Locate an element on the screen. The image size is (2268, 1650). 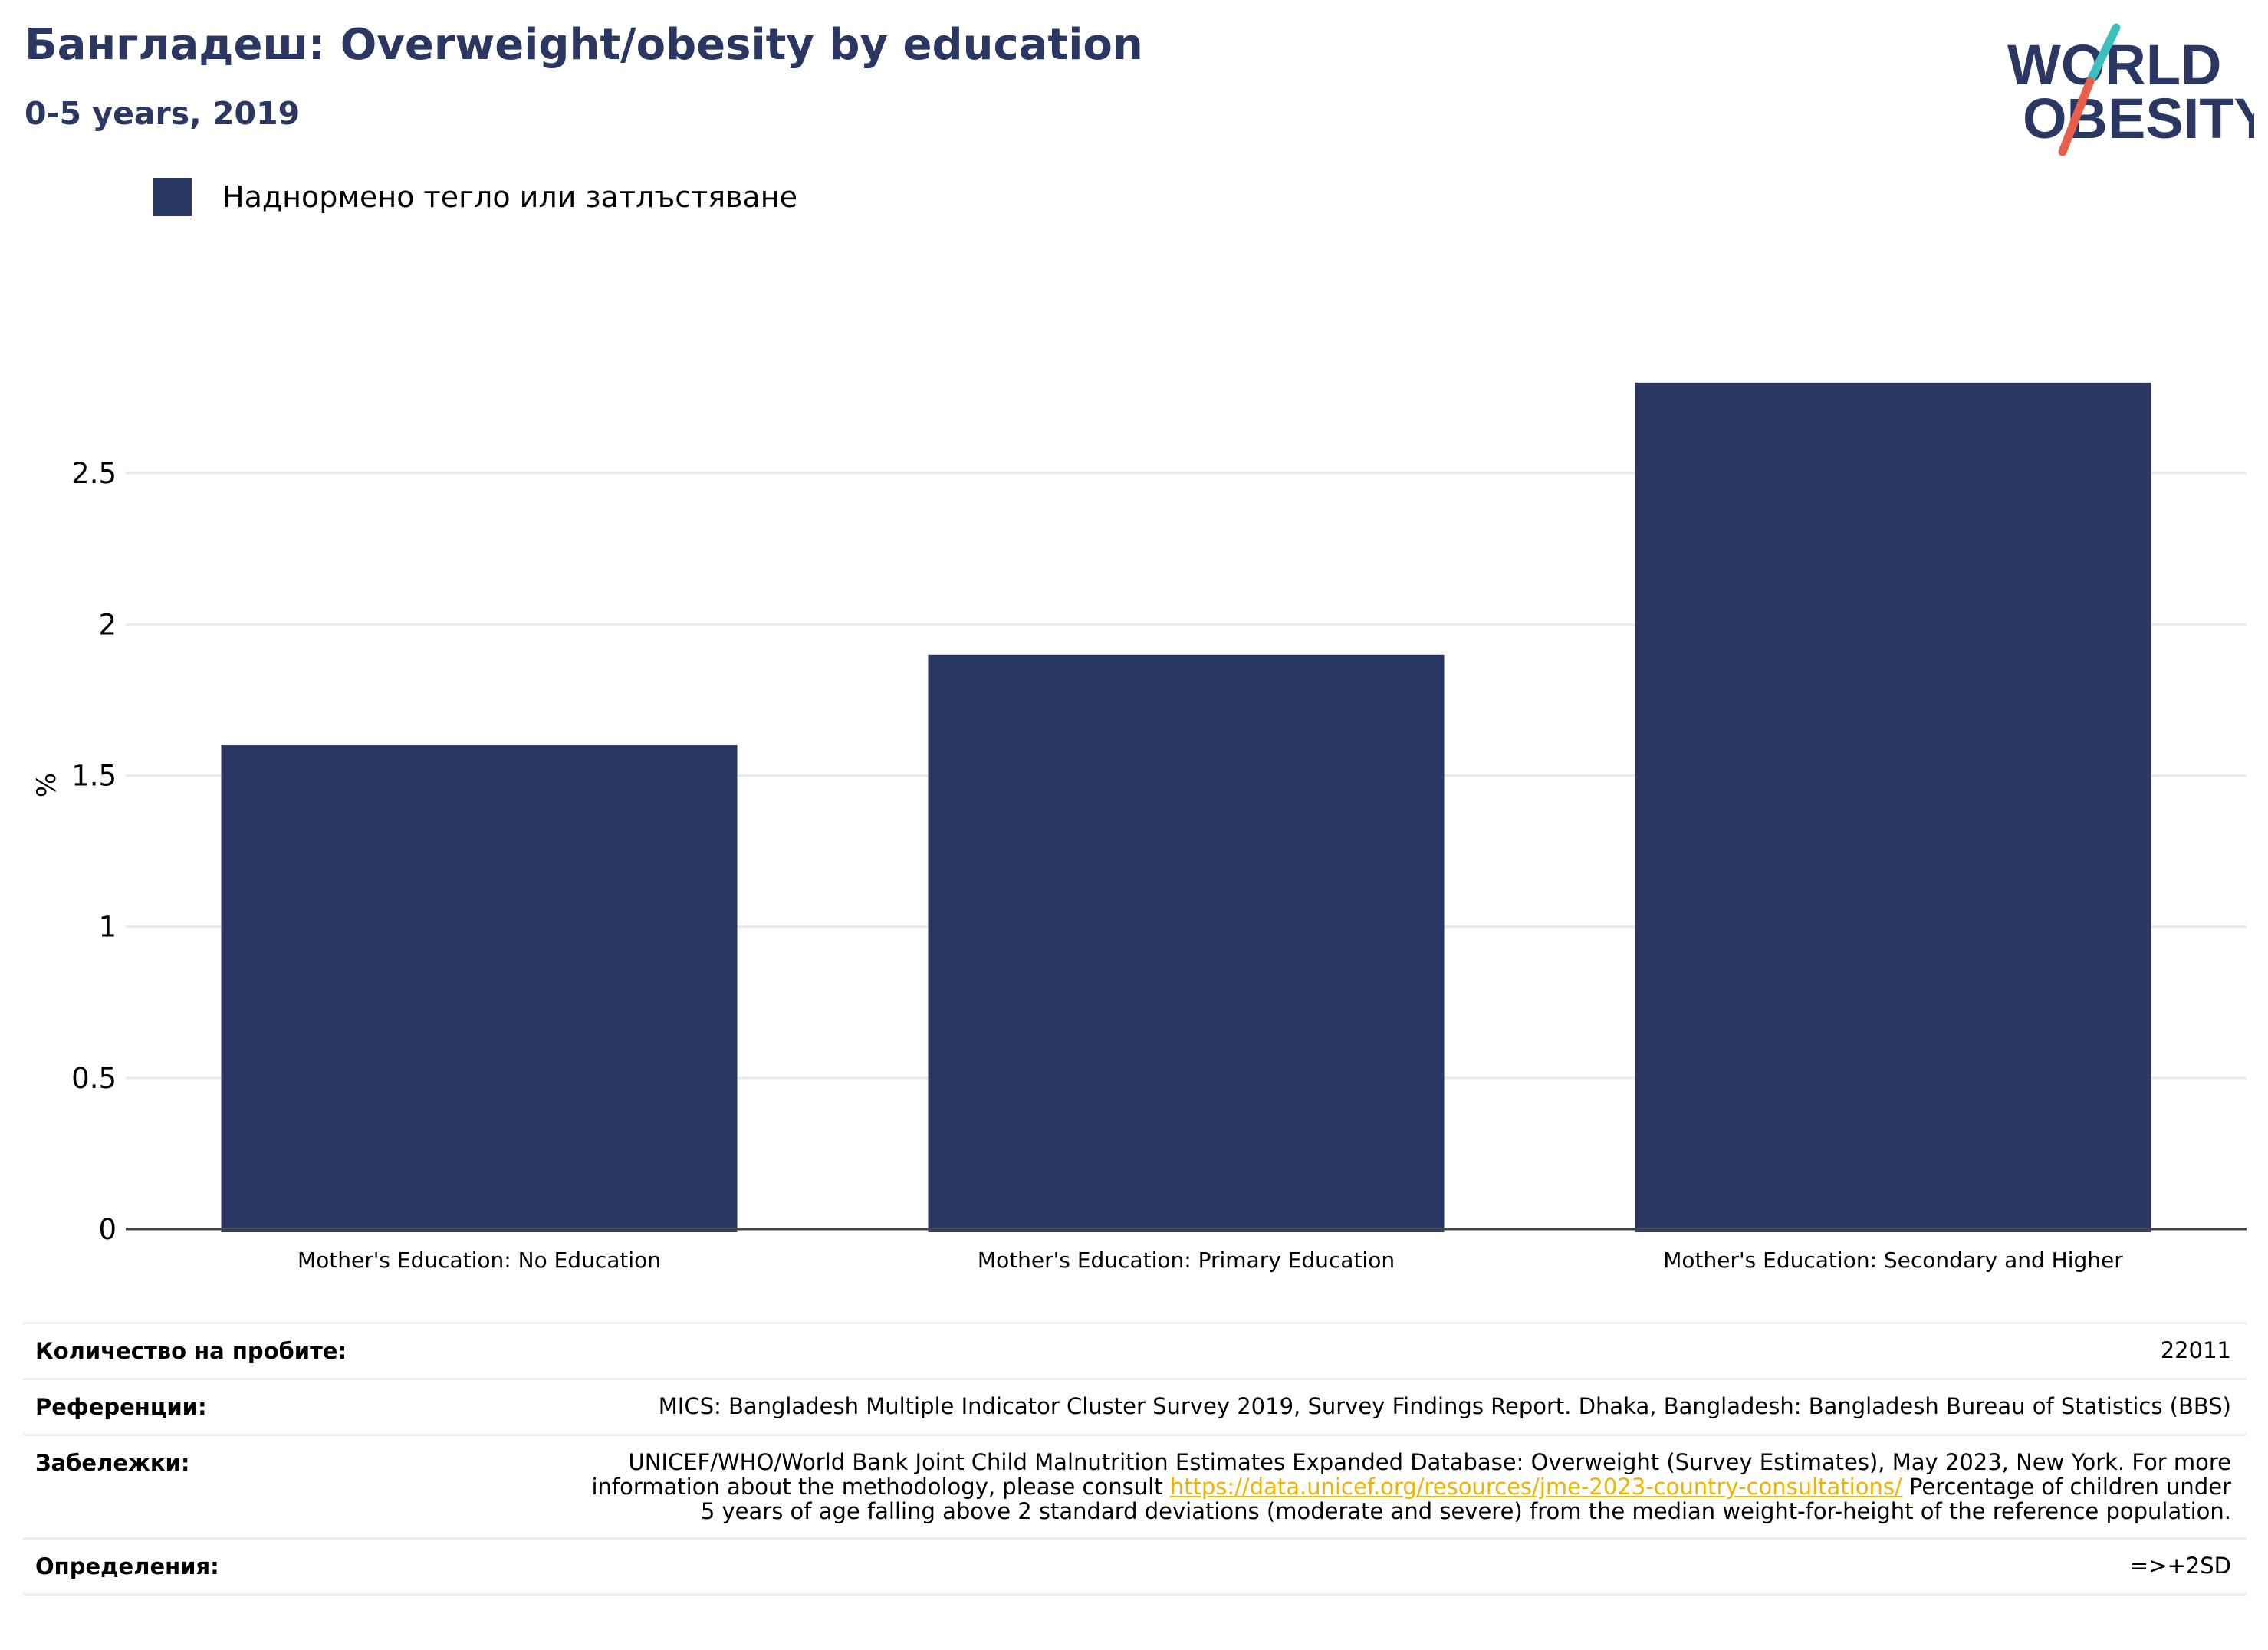
y-tick-label: 2 is located at coordinates (107, 624).